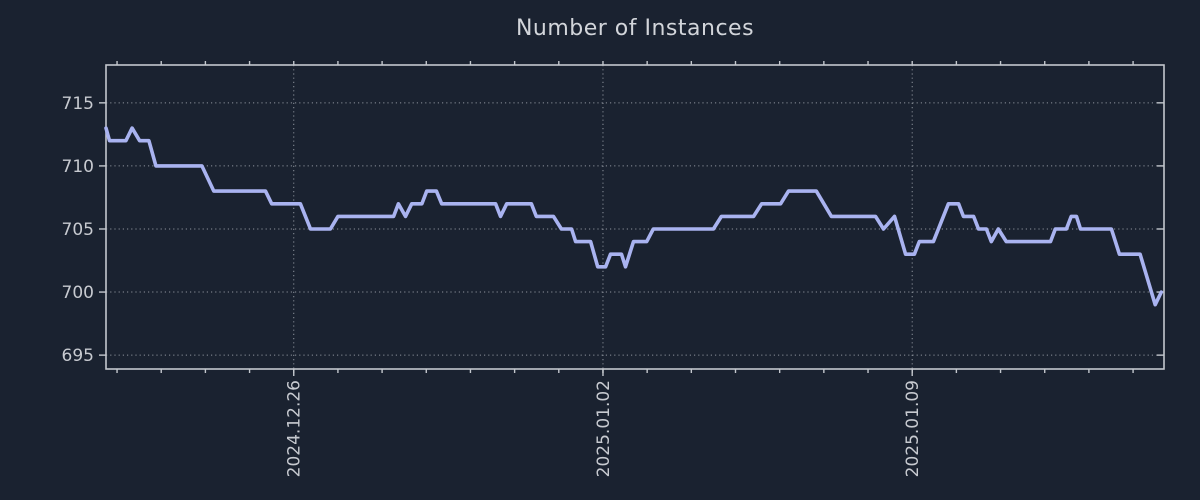 The width and height of the screenshot is (1200, 500). Describe the element at coordinates (78, 230) in the screenshot. I see `y-tick-label: 705` at that location.